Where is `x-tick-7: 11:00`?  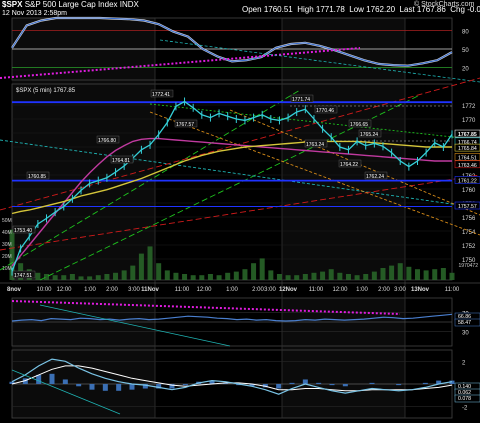 x-tick-7: 11:00 is located at coordinates (182, 290).